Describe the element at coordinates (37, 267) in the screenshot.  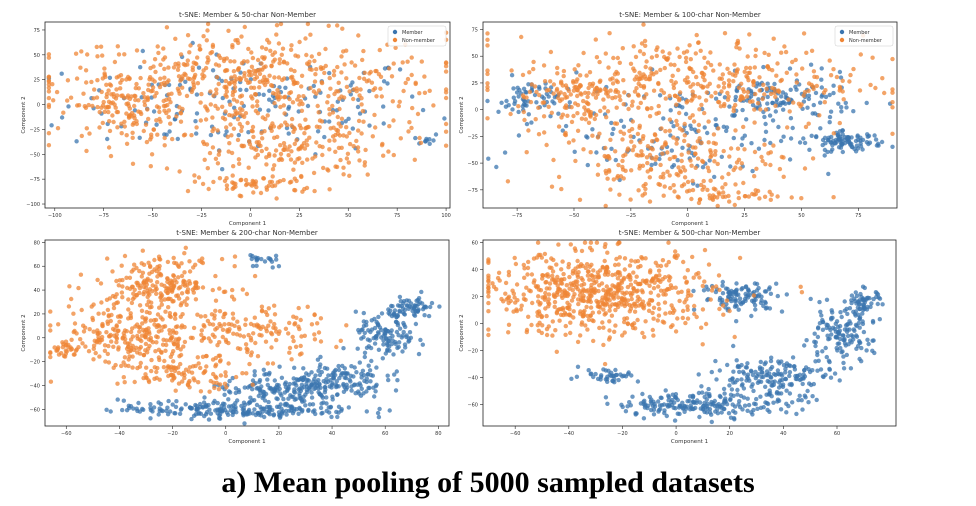
I see `y-tick-label: 60` at that location.